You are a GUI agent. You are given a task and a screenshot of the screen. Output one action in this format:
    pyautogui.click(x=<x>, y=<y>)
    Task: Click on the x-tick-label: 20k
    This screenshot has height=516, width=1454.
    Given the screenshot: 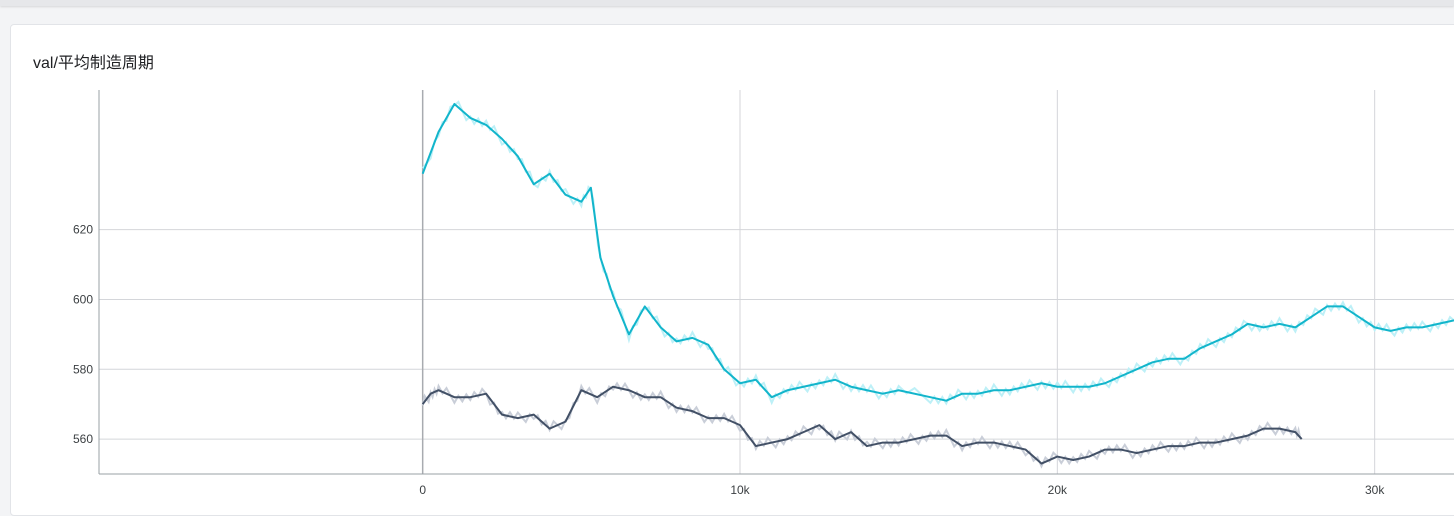 What is the action you would take?
    pyautogui.click(x=1058, y=490)
    